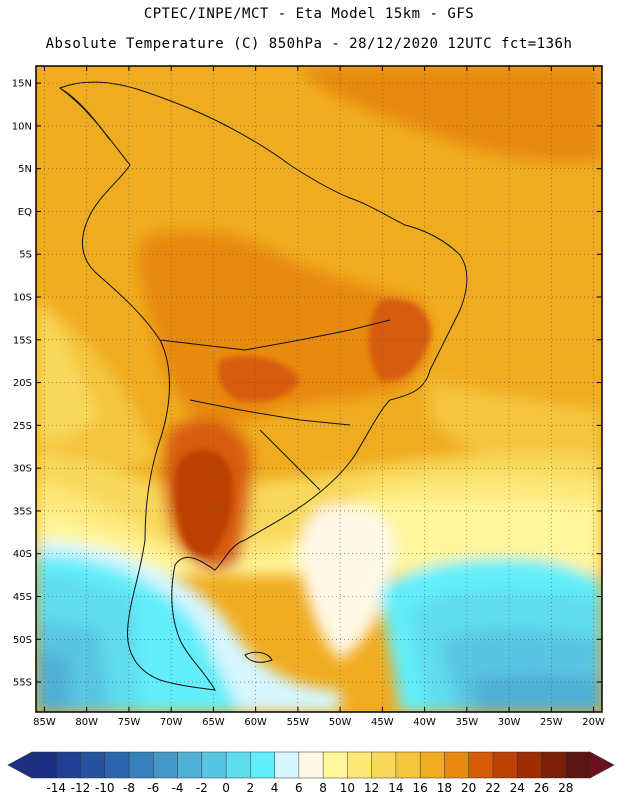 Image resolution: width=618 pixels, height=800 pixels. Describe the element at coordinates (20, 765) in the screenshot. I see `colorbar-under-arrow` at that location.